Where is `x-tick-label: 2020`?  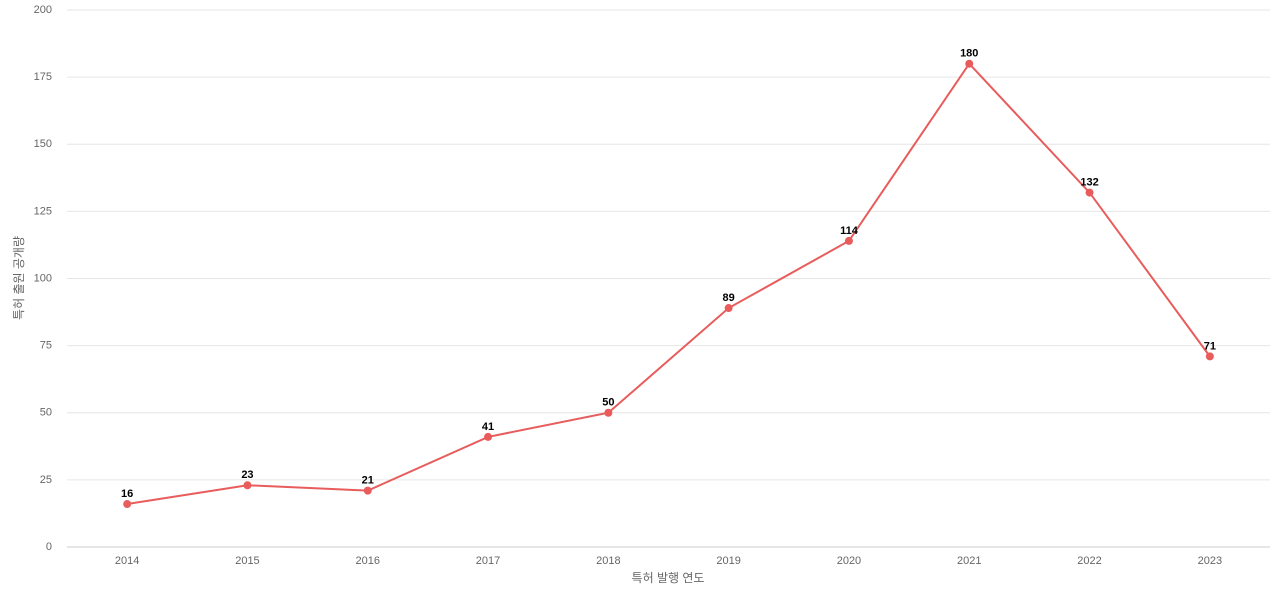
x-tick-label: 2020 is located at coordinates (849, 561).